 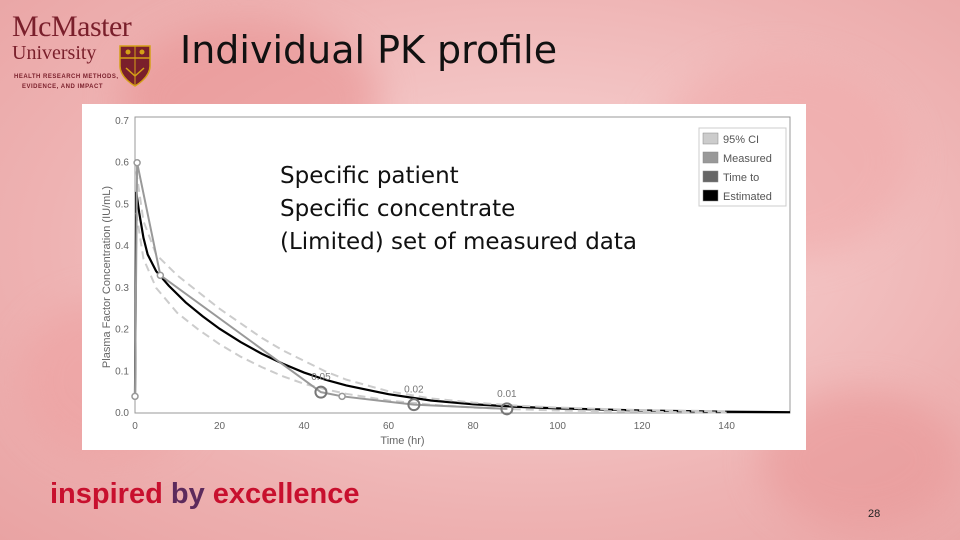 I want to click on x-tick-label: 0, so click(x=135, y=426).